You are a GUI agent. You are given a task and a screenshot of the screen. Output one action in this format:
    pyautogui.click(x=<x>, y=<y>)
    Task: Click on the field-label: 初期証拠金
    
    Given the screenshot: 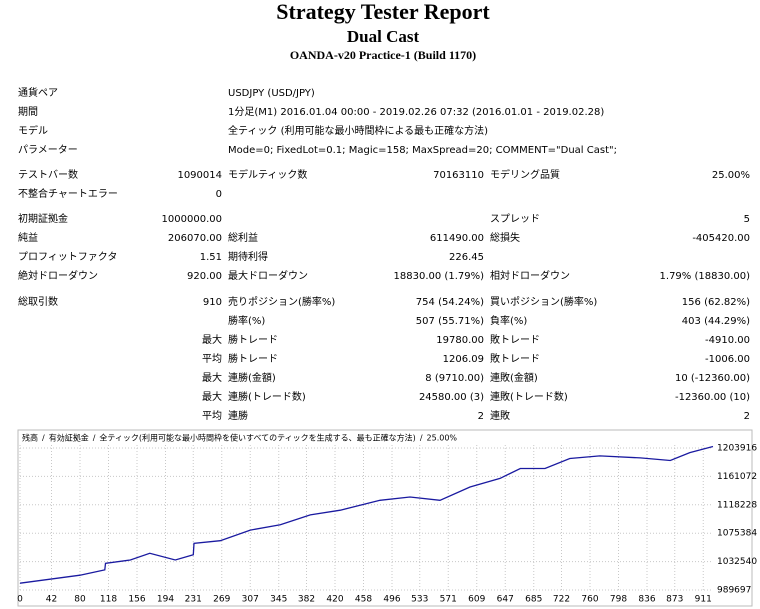 What is the action you would take?
    pyautogui.click(x=43, y=218)
    